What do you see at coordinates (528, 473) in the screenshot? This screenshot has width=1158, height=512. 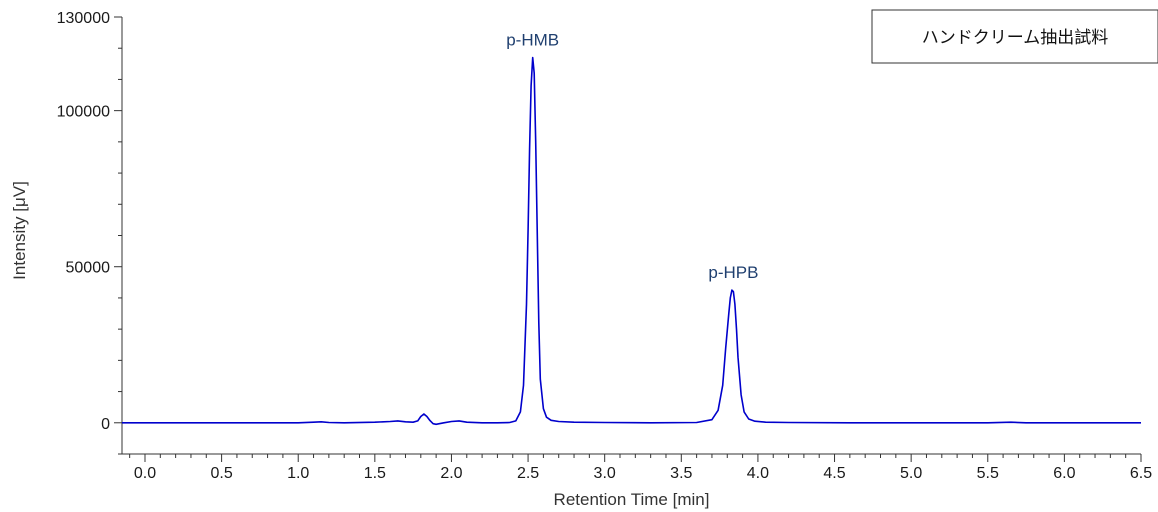 I see `x-tick-label: 2.5` at bounding box center [528, 473].